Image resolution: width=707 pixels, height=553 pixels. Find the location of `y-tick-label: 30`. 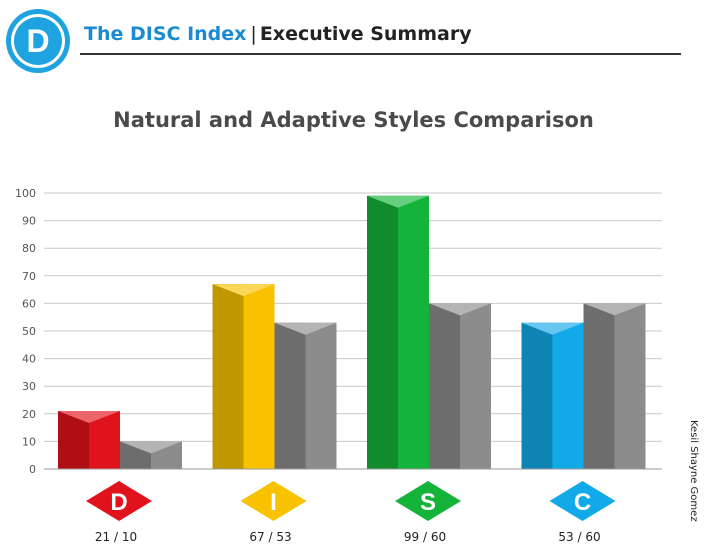

y-tick-label: 30 is located at coordinates (29, 386).